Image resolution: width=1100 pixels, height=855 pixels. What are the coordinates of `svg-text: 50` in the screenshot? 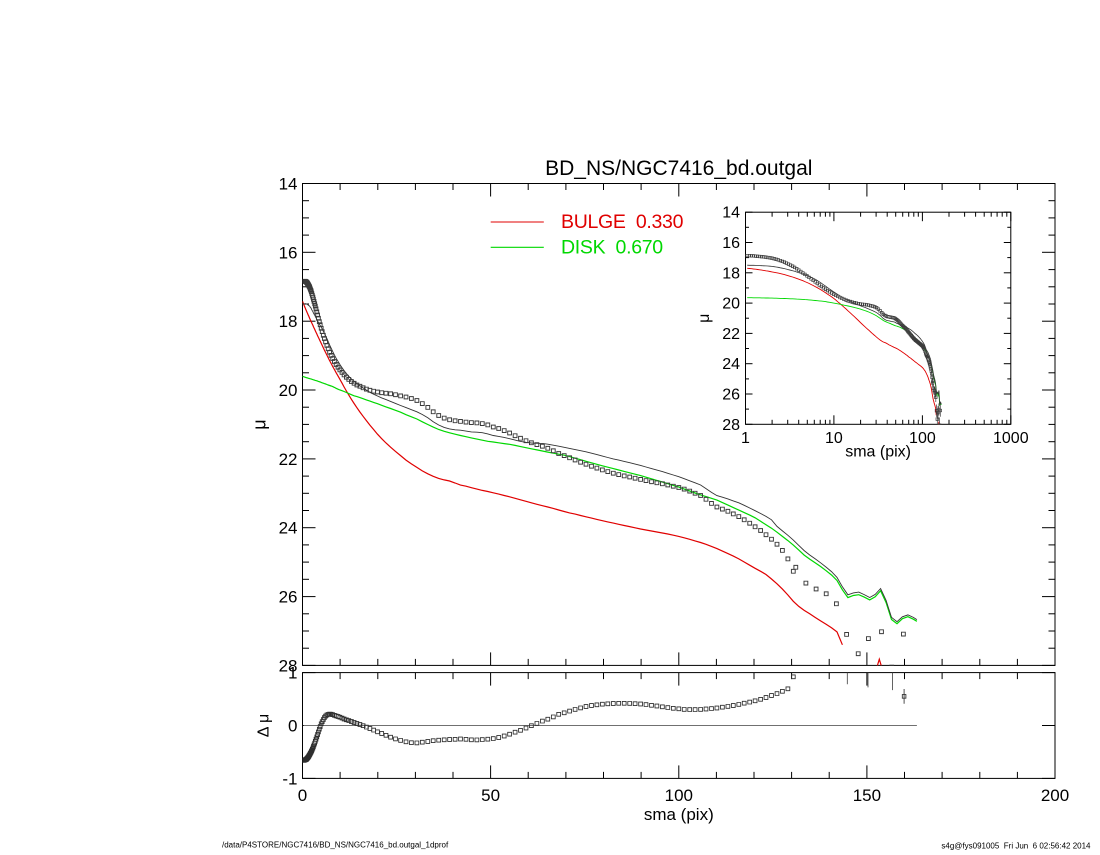 It's located at (490, 795).